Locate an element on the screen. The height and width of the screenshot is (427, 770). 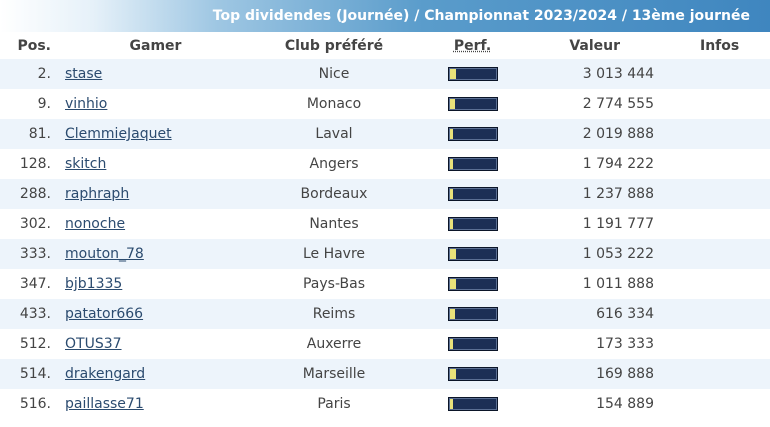
row-pos: 9. is located at coordinates (29, 104).